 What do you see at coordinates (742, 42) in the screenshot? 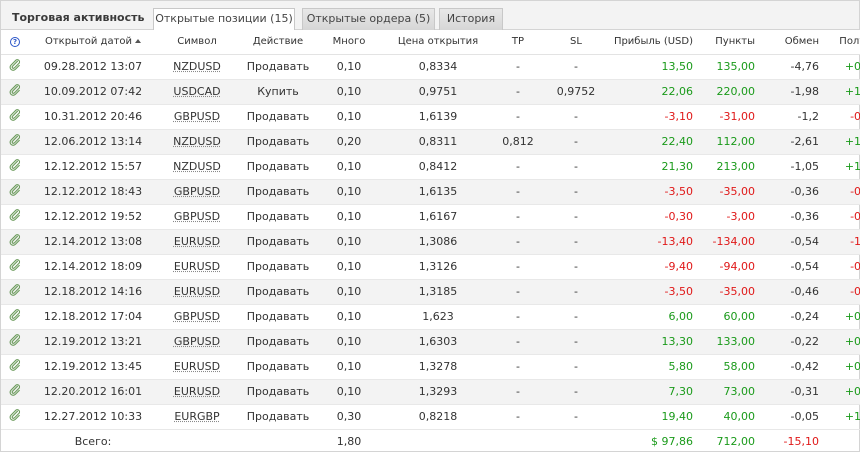
I see `column-header-points: Пункты` at bounding box center [742, 42].